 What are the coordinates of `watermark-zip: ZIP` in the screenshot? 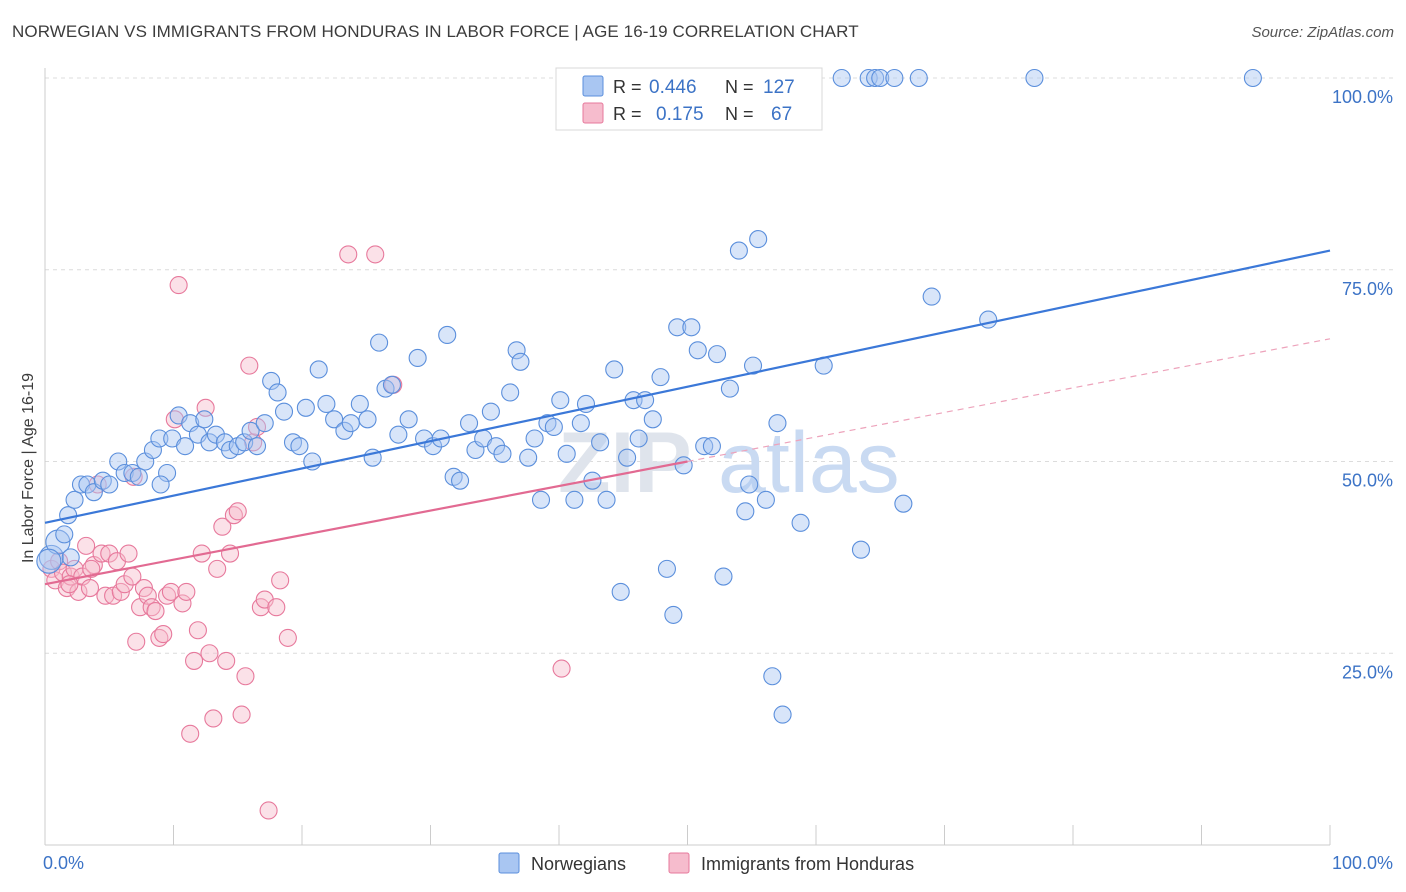 It's located at (625, 463).